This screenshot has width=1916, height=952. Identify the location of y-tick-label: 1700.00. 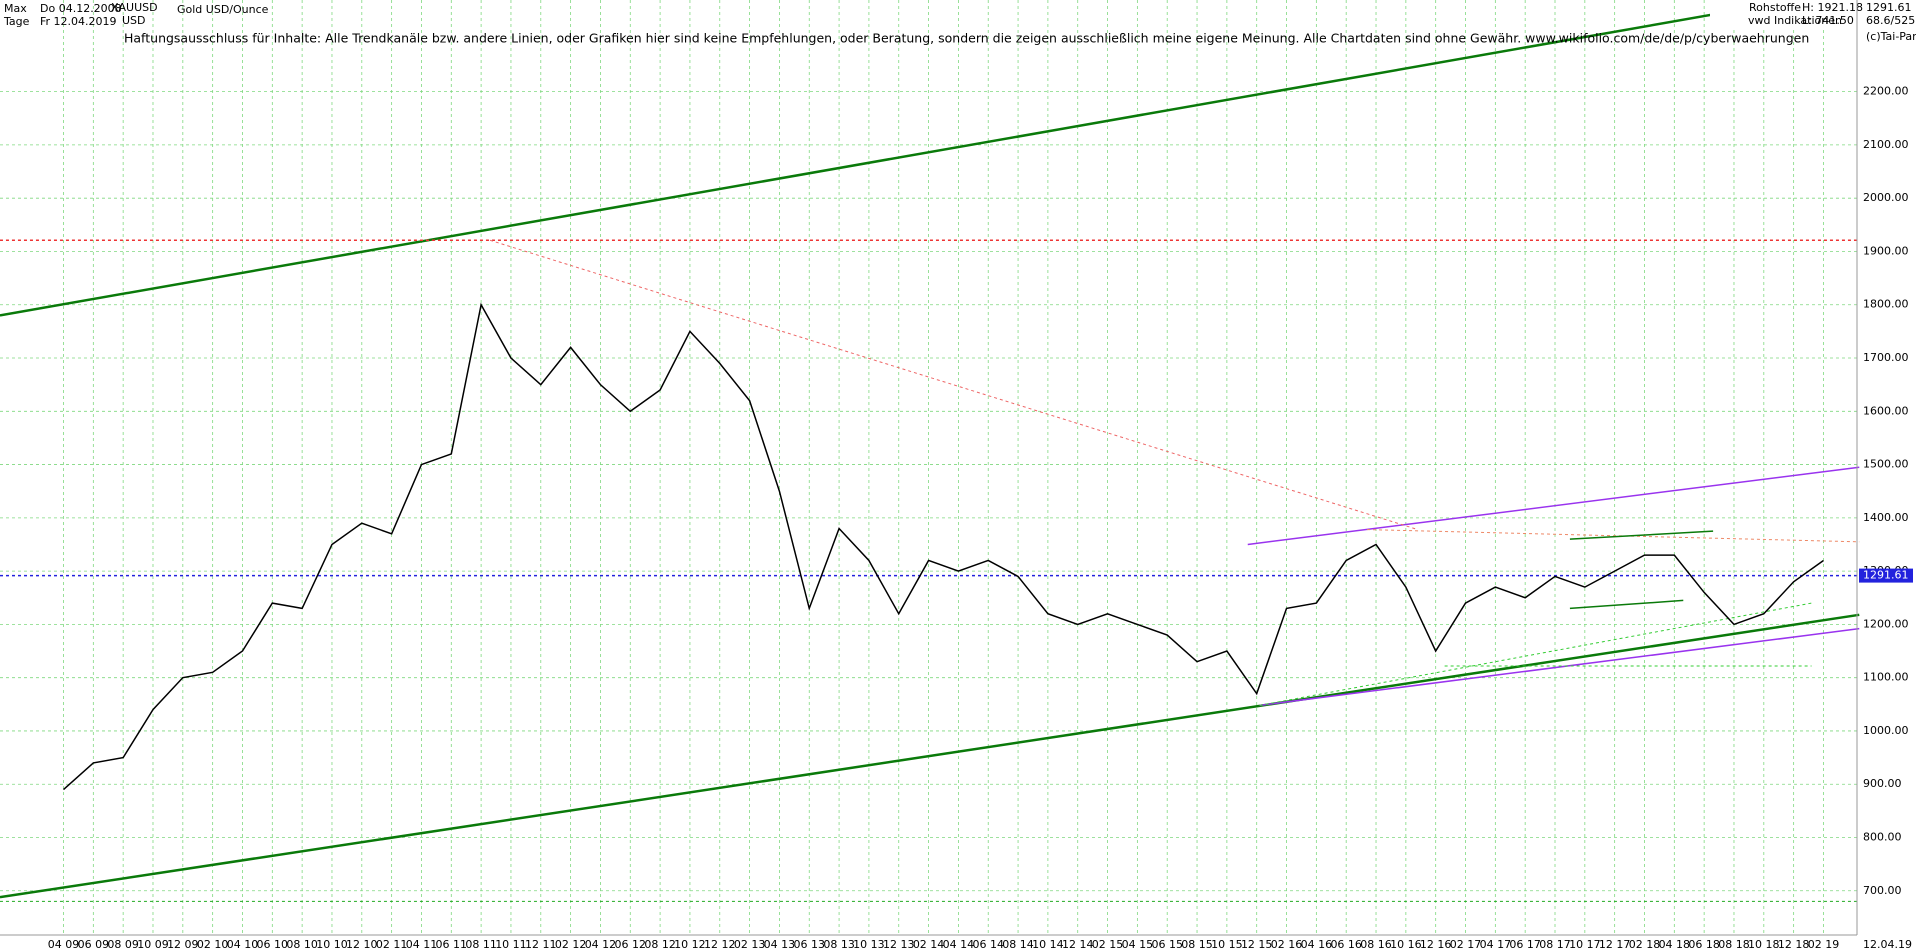
(1886, 357).